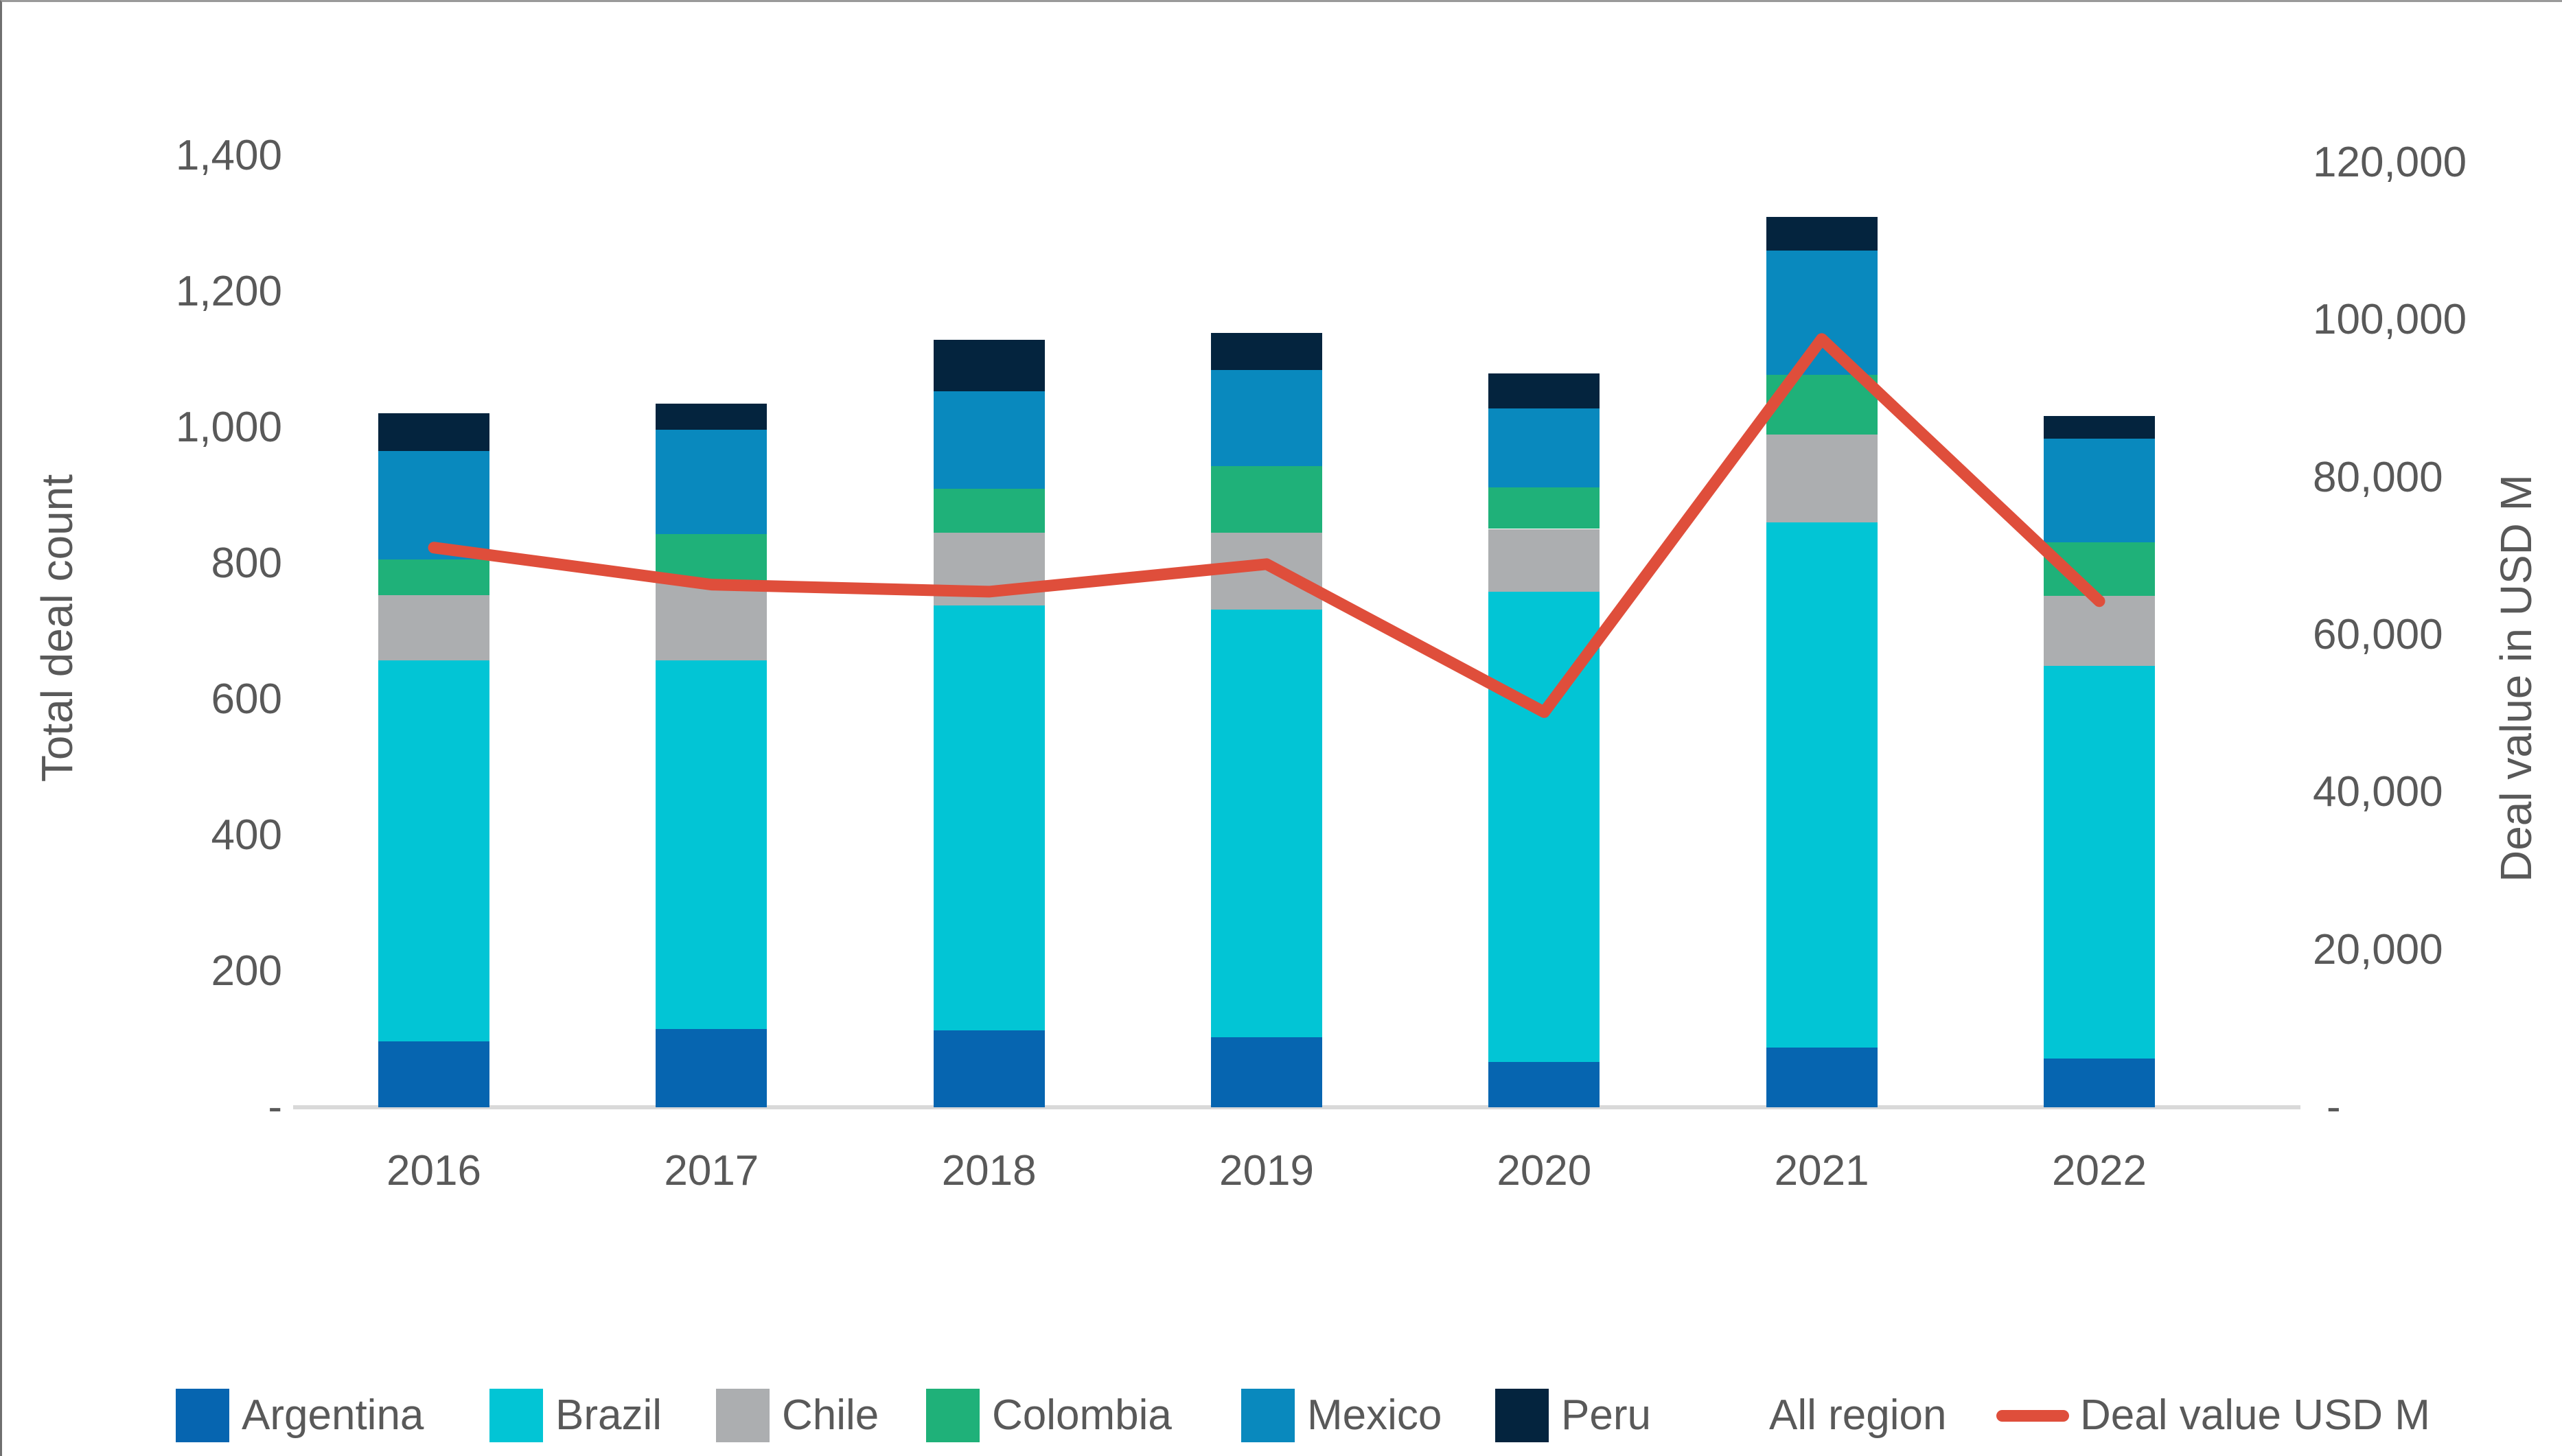  I want to click on bar-segment-brazil-2018, so click(989, 818).